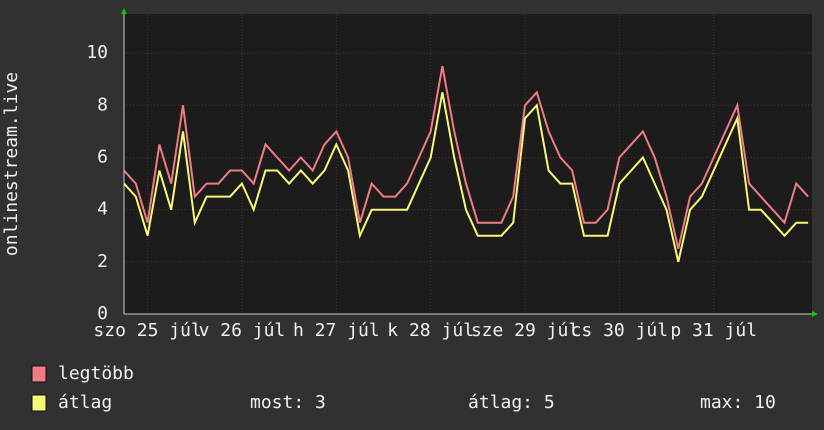 This screenshot has height=430, width=824. Describe the element at coordinates (288, 402) in the screenshot. I see `stat-label: most: 3` at that location.